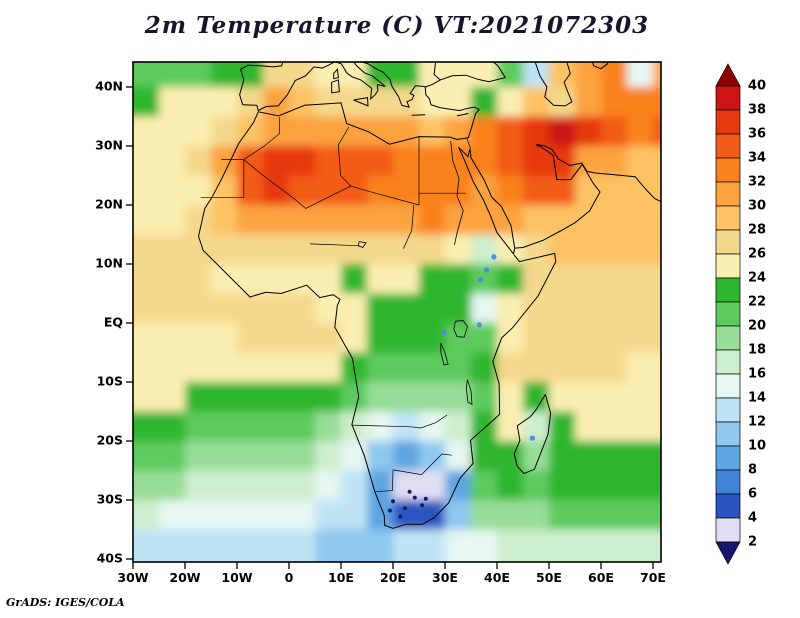 The height and width of the screenshot is (618, 800). What do you see at coordinates (757, 206) in the screenshot?
I see `colorbar-tick-label: 30` at bounding box center [757, 206].